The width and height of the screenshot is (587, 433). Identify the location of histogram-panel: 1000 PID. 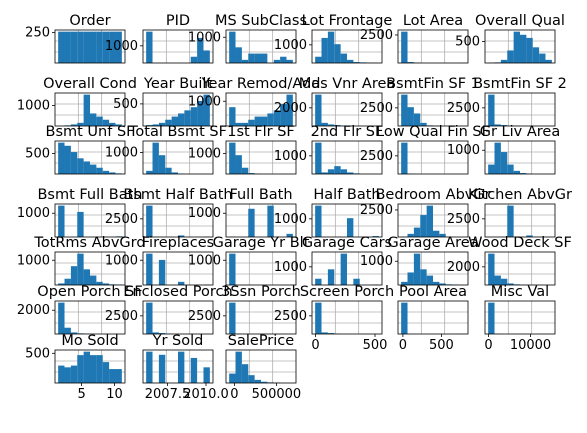
(159, 38).